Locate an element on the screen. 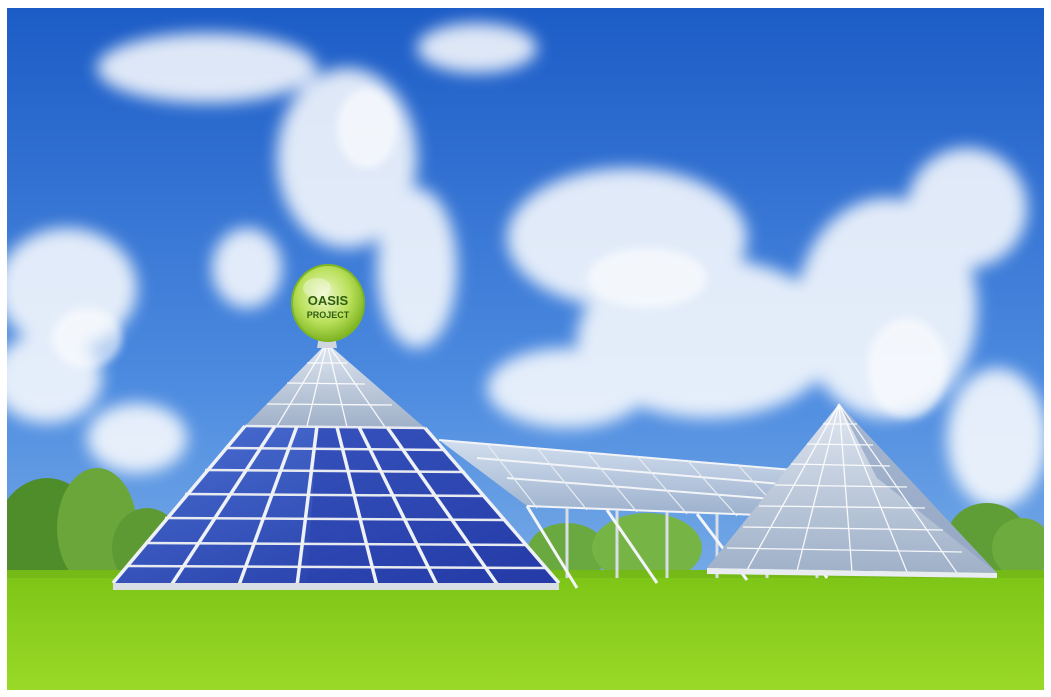 The width and height of the screenshot is (1051, 697). logo-line1: OASIS is located at coordinates (328, 300).